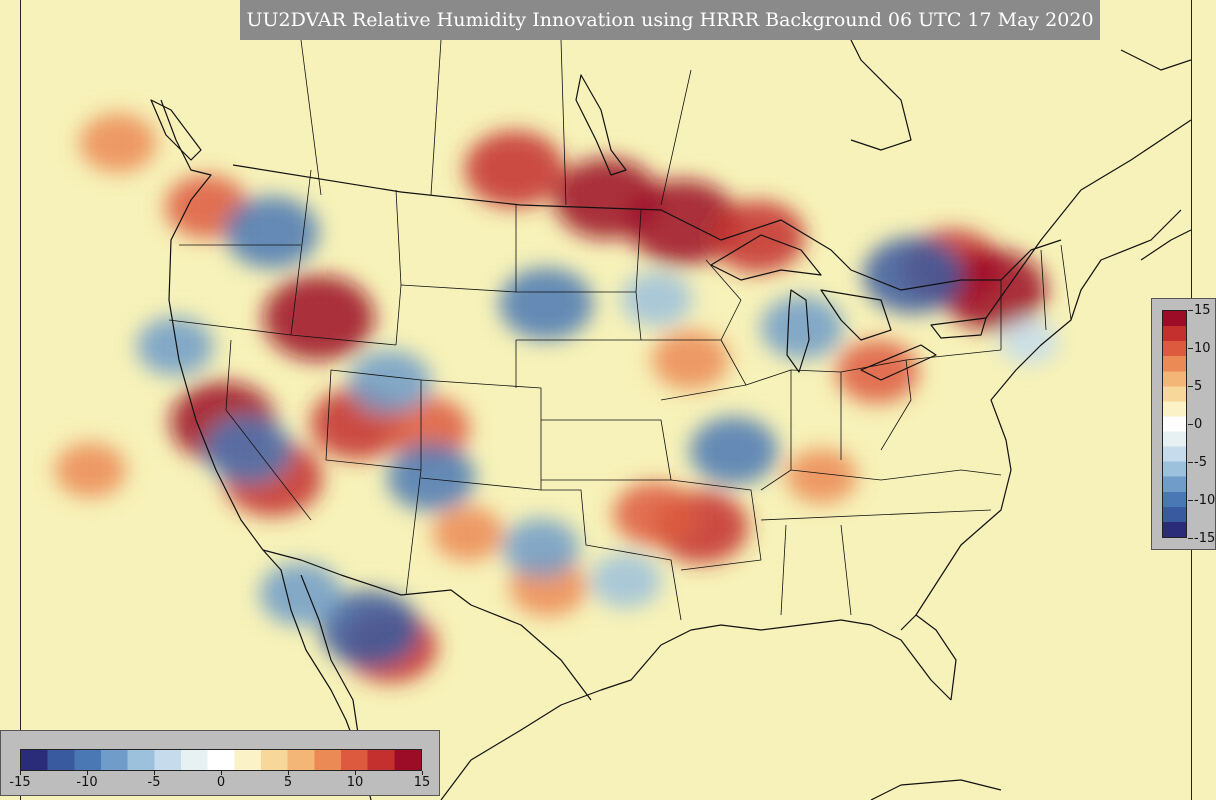  I want to click on hudson-bay-shore, so click(871, 75).